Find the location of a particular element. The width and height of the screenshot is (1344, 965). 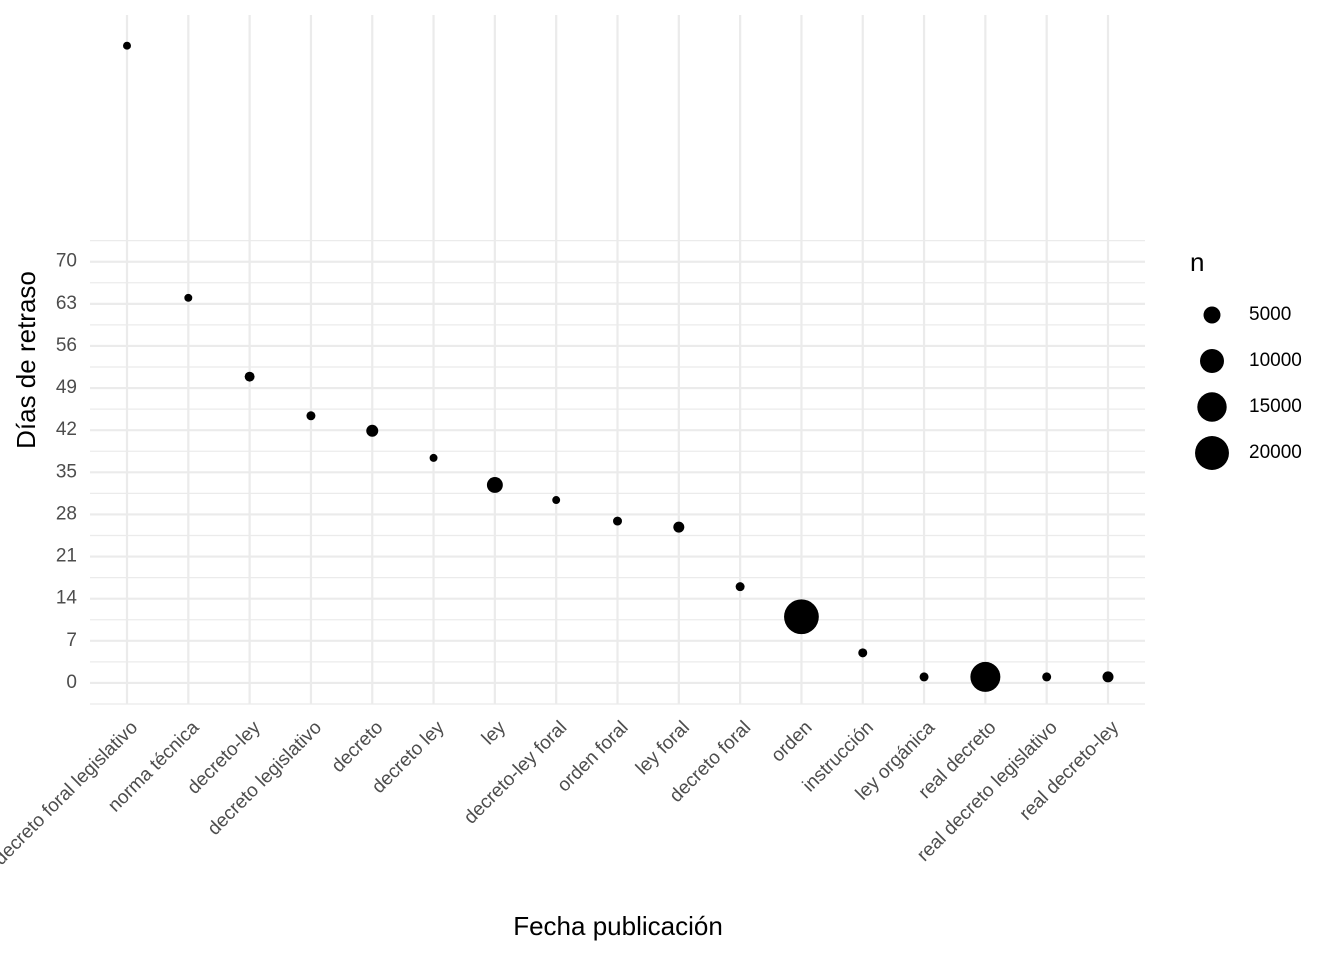

x-tick-label: decreto is located at coordinates (358, 747).